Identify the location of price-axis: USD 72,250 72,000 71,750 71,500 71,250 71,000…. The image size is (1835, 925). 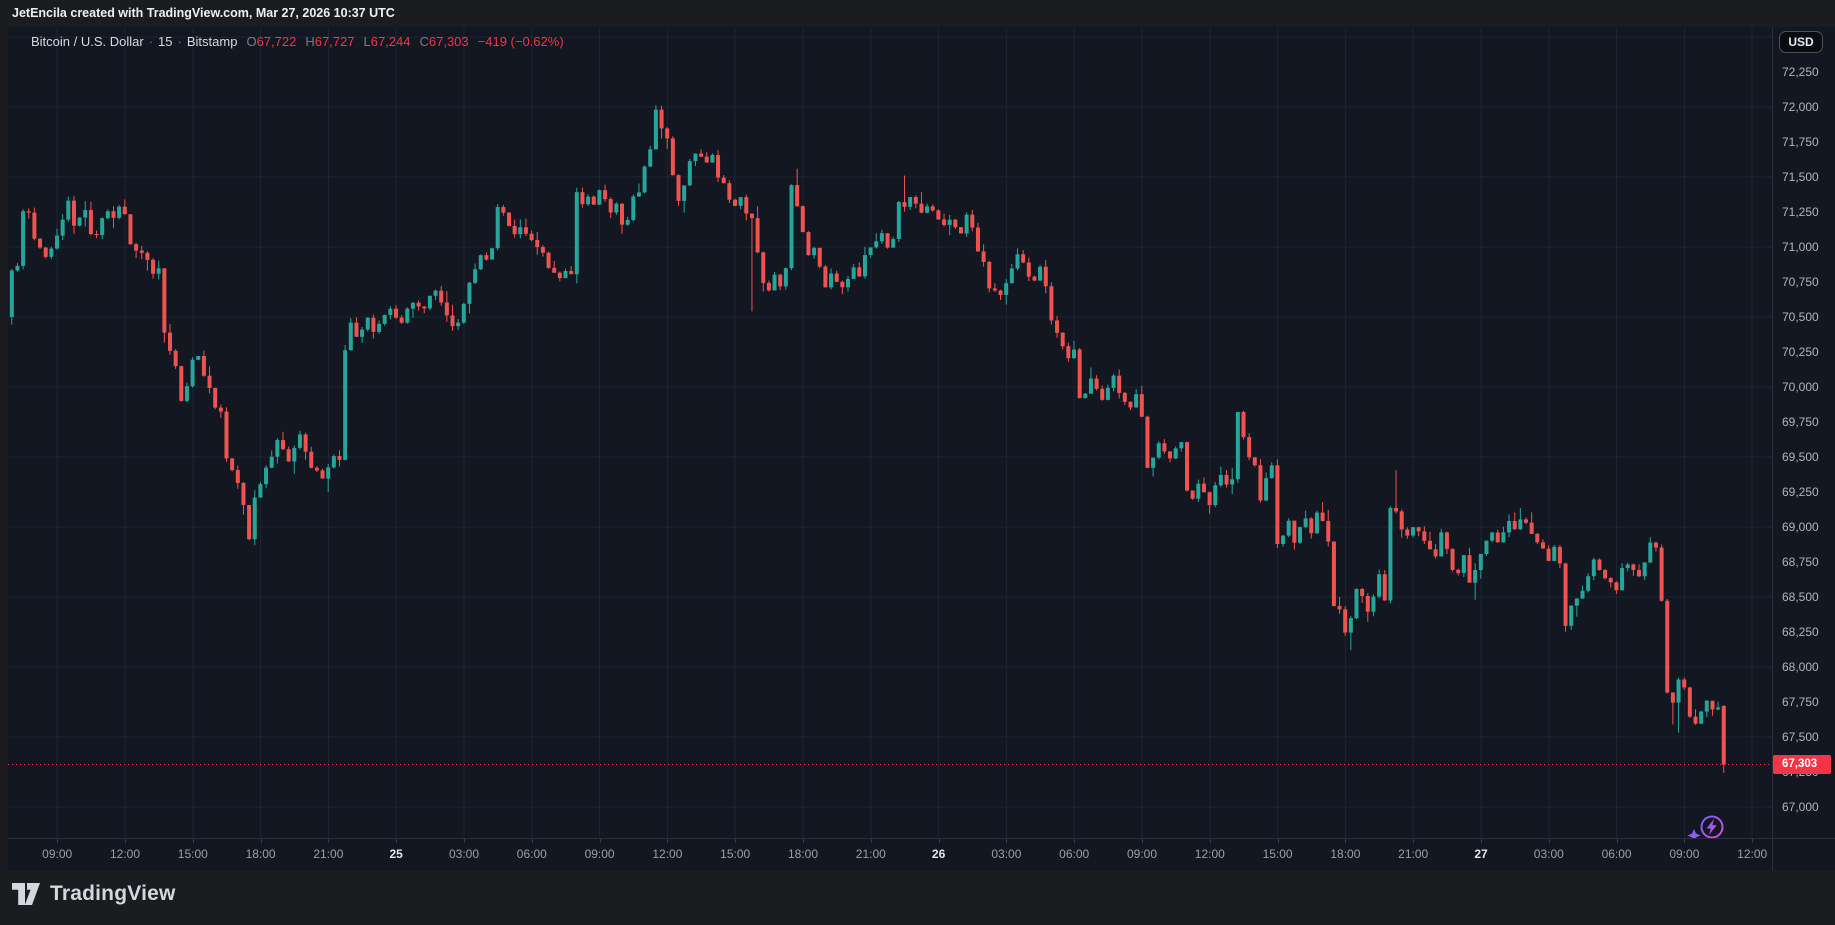
(1803, 448).